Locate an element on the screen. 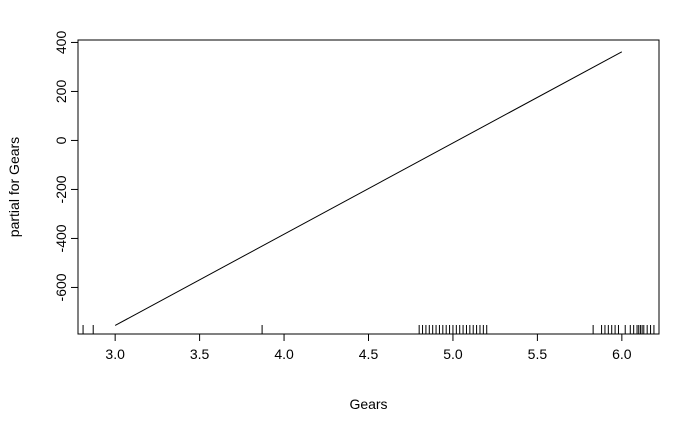  x-tick-label: 3.5 is located at coordinates (200, 354).